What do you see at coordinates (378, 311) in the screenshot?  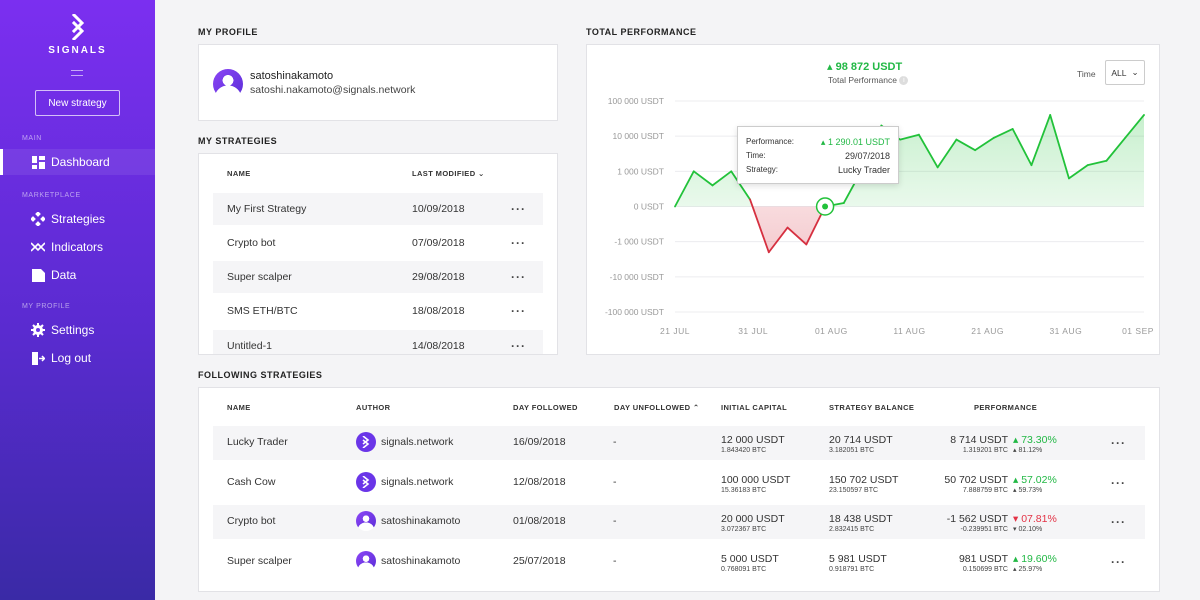 I see `strategy-row: SMS ETH/BTC 18/08/2018 ···` at bounding box center [378, 311].